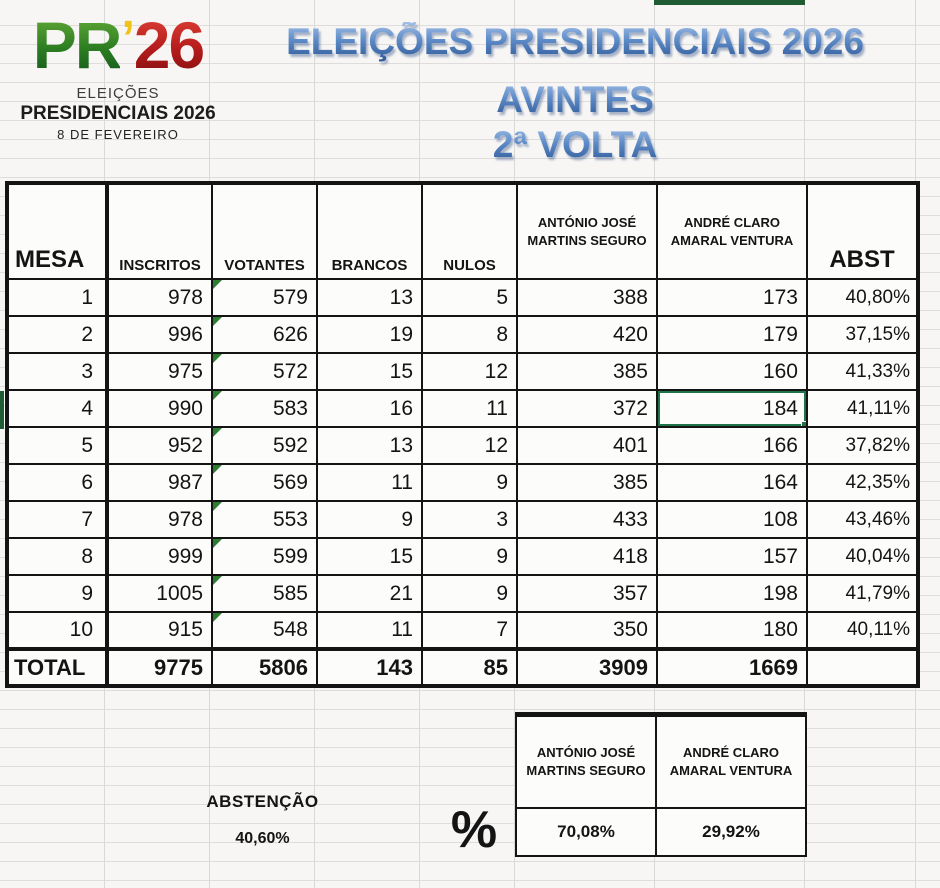 The height and width of the screenshot is (888, 940). What do you see at coordinates (57, 556) in the screenshot?
I see `cell-mesa: 8` at bounding box center [57, 556].